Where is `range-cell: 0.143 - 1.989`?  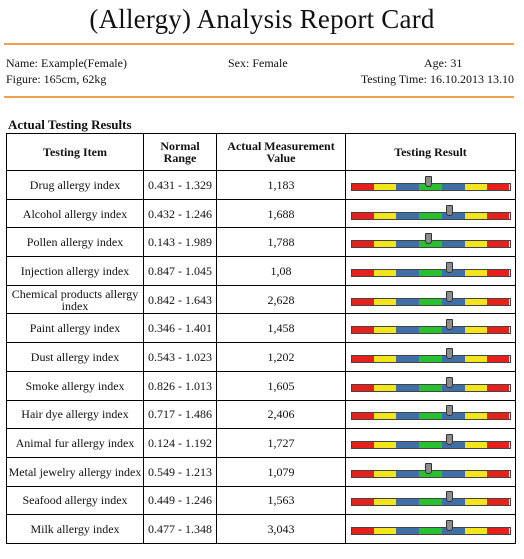
range-cell: 0.143 - 1.989 is located at coordinates (180, 242).